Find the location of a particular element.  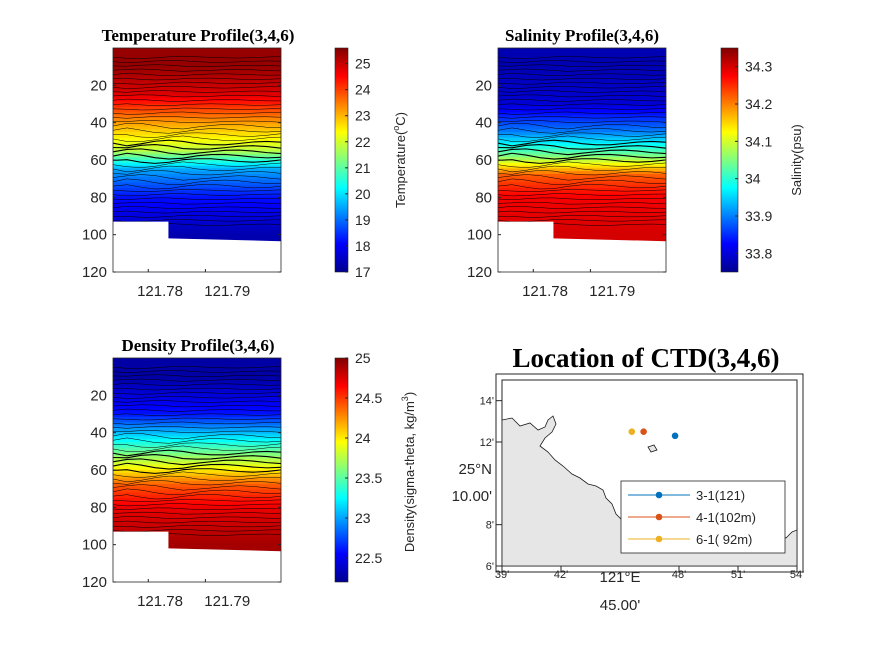

density-colorbar-label: Density(sigma-theta, kg/m3) is located at coordinates (408, 472).